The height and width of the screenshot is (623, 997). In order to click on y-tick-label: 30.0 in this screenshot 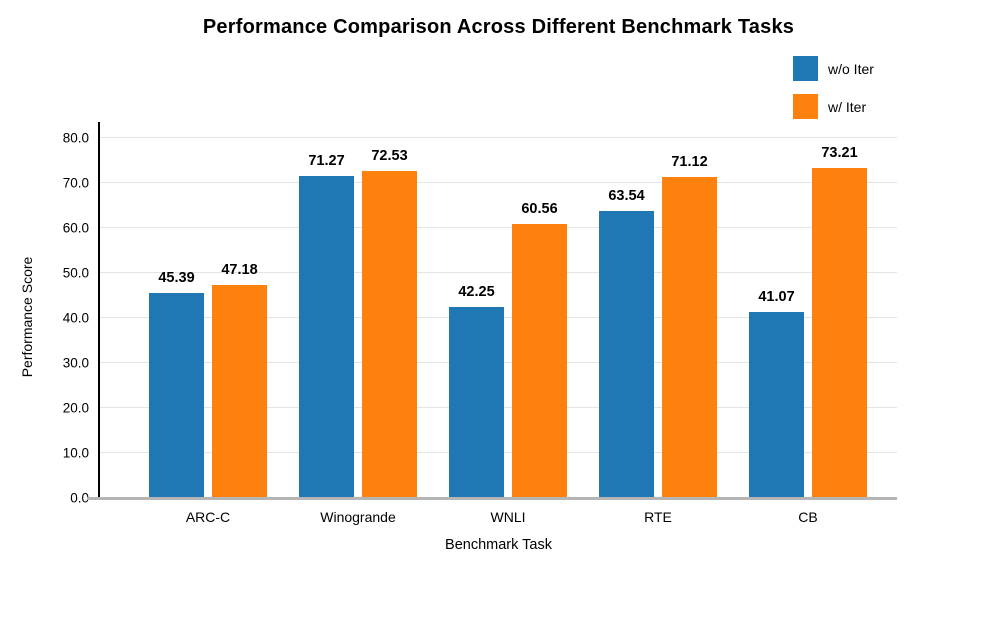, I will do `click(75, 362)`.